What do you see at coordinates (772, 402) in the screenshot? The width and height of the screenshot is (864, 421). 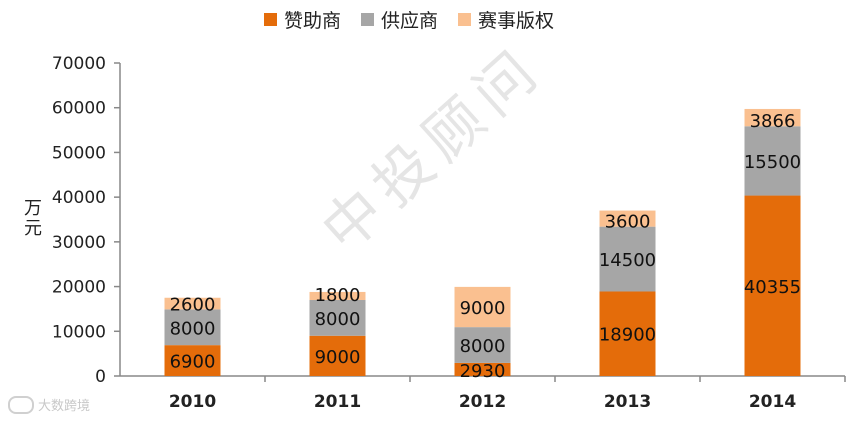 I see `x-tick-label: 2014` at bounding box center [772, 402].